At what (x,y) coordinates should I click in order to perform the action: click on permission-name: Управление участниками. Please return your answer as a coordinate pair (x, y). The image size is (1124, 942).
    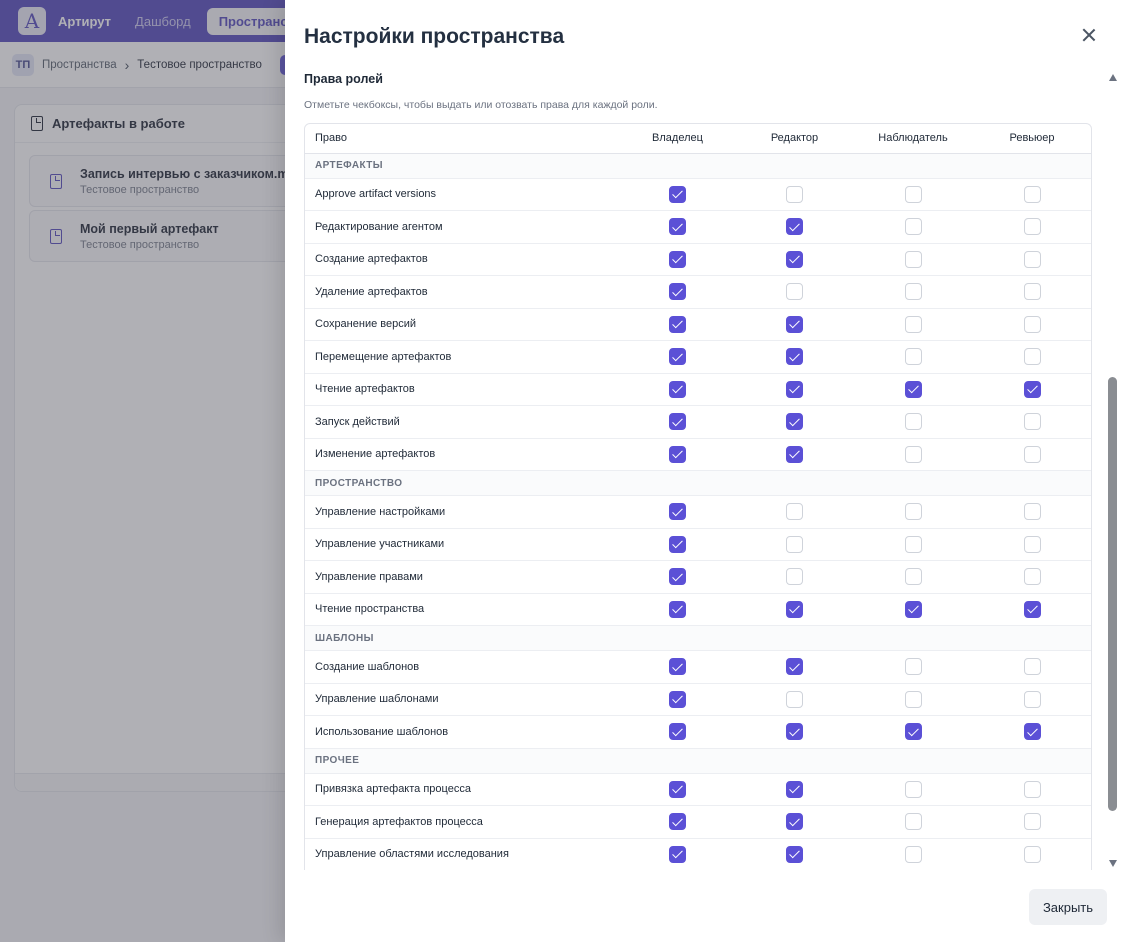
    Looking at the image, I should click on (462, 544).